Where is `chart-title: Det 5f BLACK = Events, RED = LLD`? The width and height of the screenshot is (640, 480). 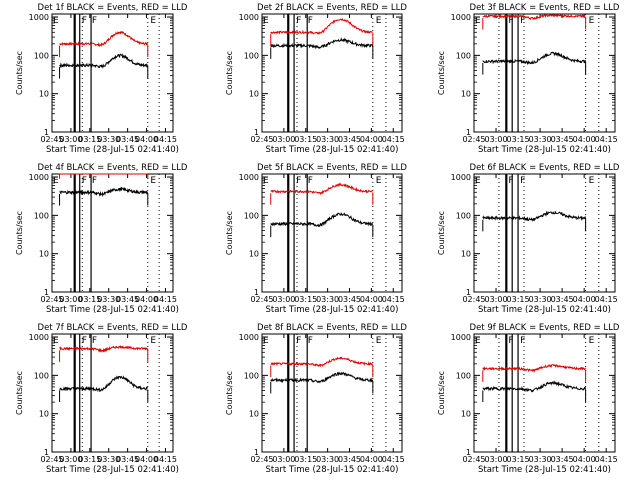 chart-title: Det 5f BLACK = Events, RED = LLD is located at coordinates (332, 168).